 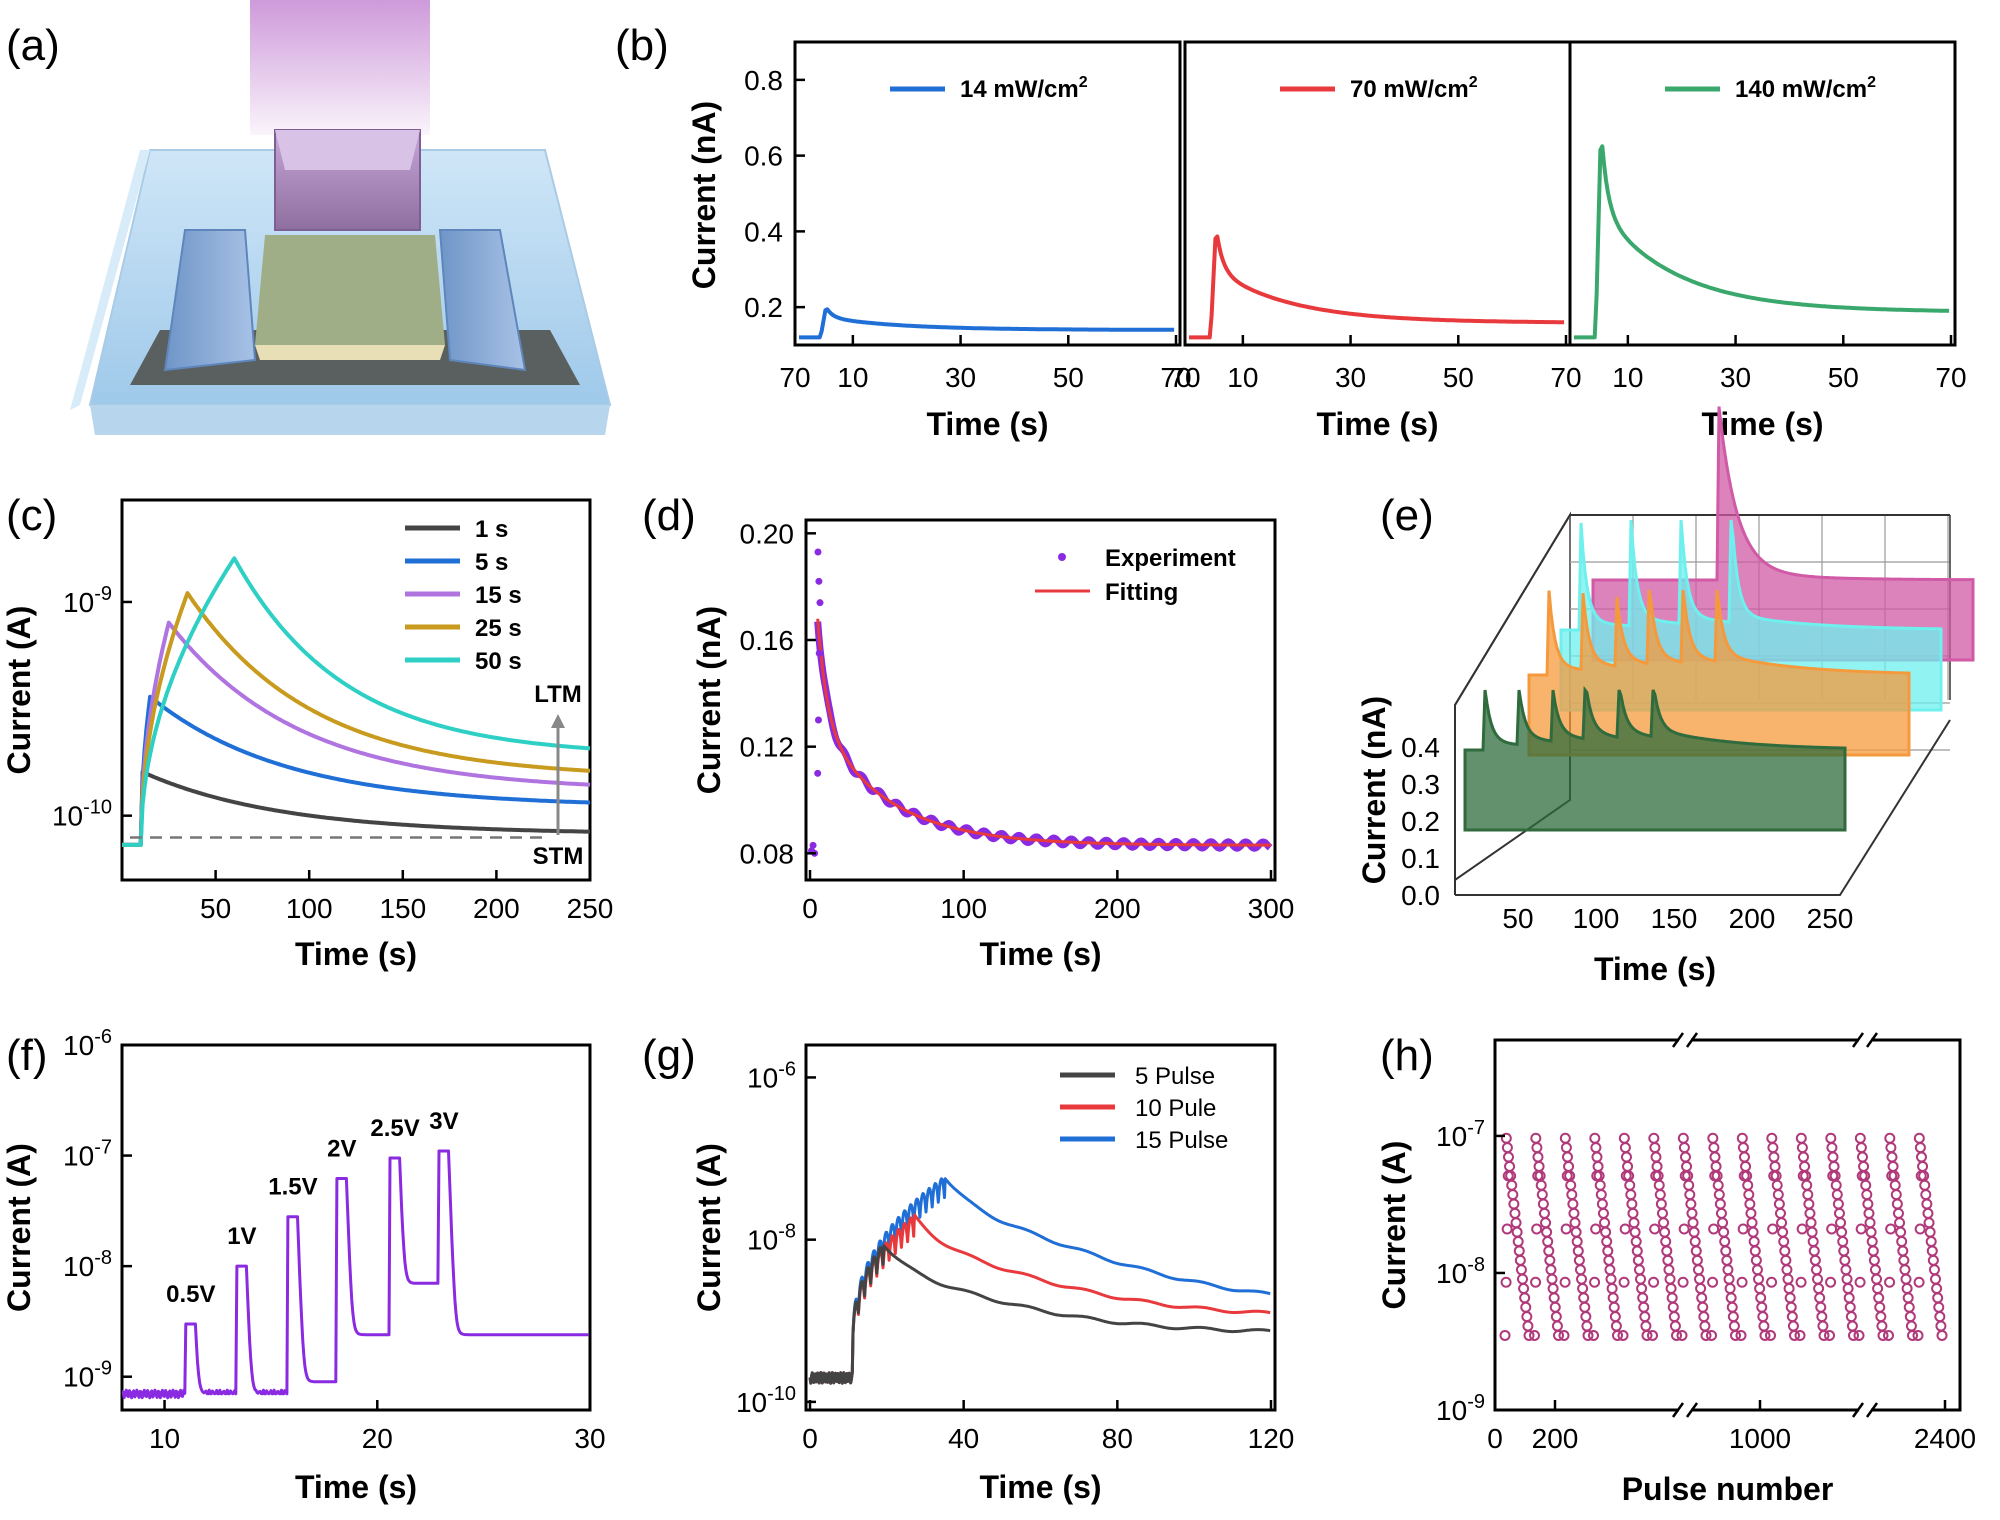 I want to click on x-tick-label: 1000, so click(x=1760, y=1438).